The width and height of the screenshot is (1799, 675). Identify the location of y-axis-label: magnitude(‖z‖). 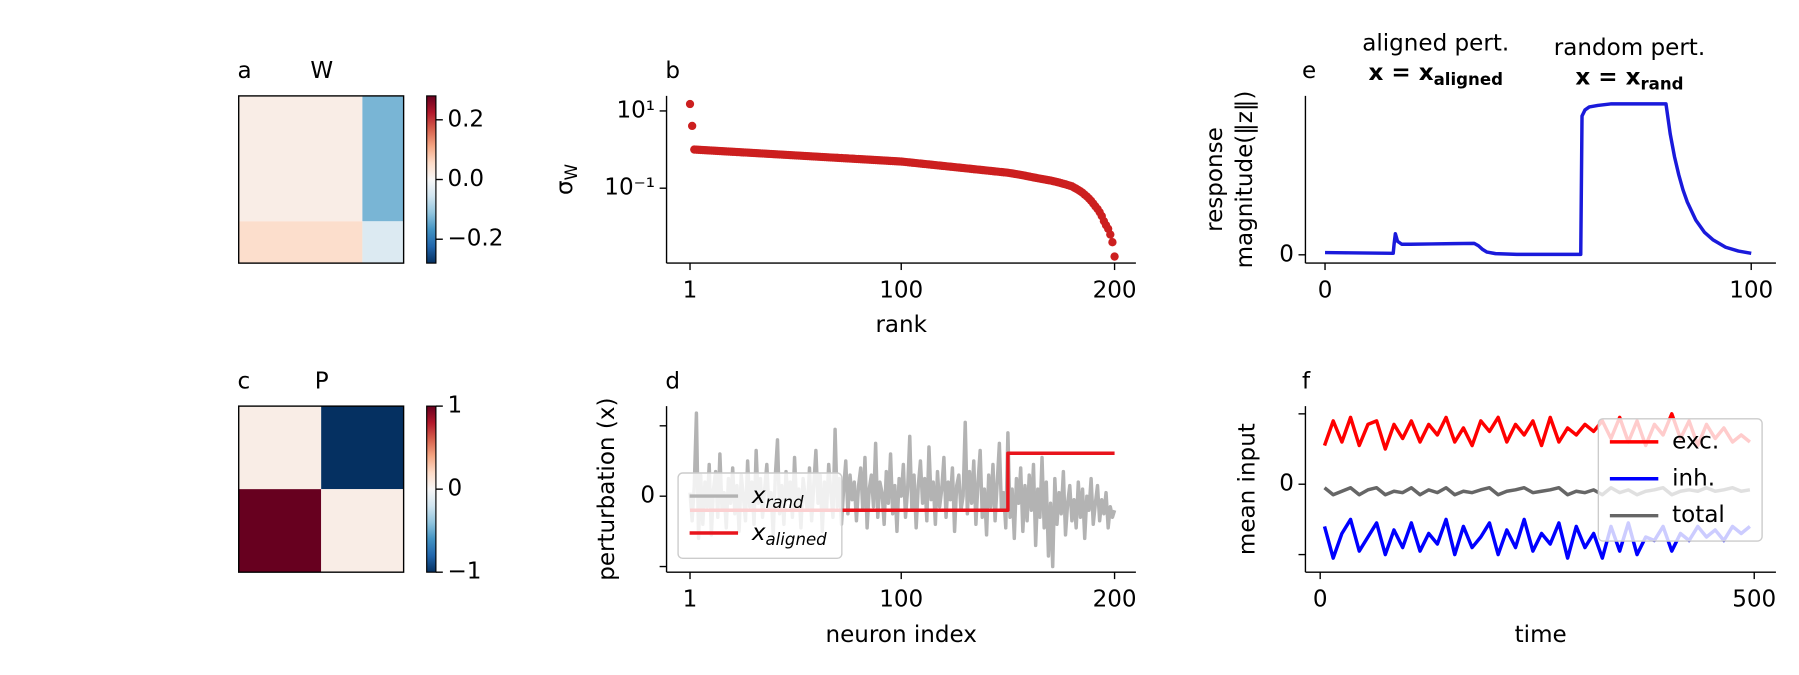
(1245, 180).